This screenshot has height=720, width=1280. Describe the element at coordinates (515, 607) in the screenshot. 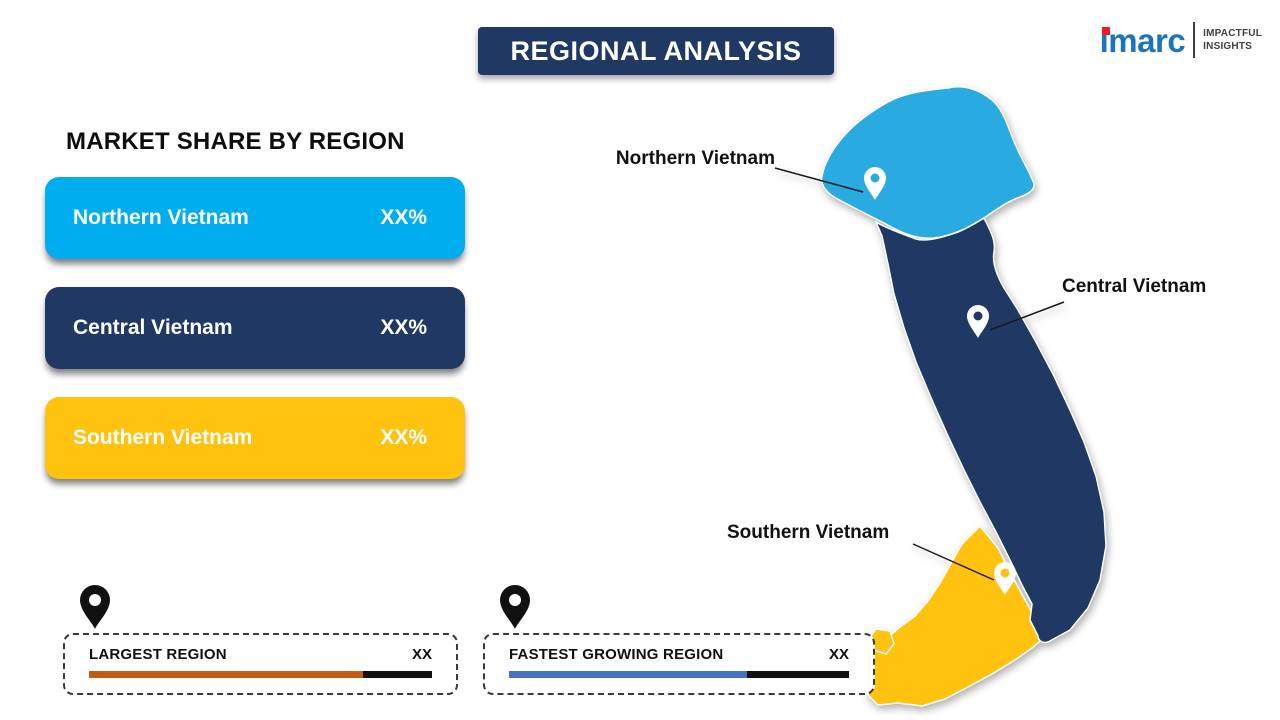

I see `fastest-growing-pin-icon` at that location.